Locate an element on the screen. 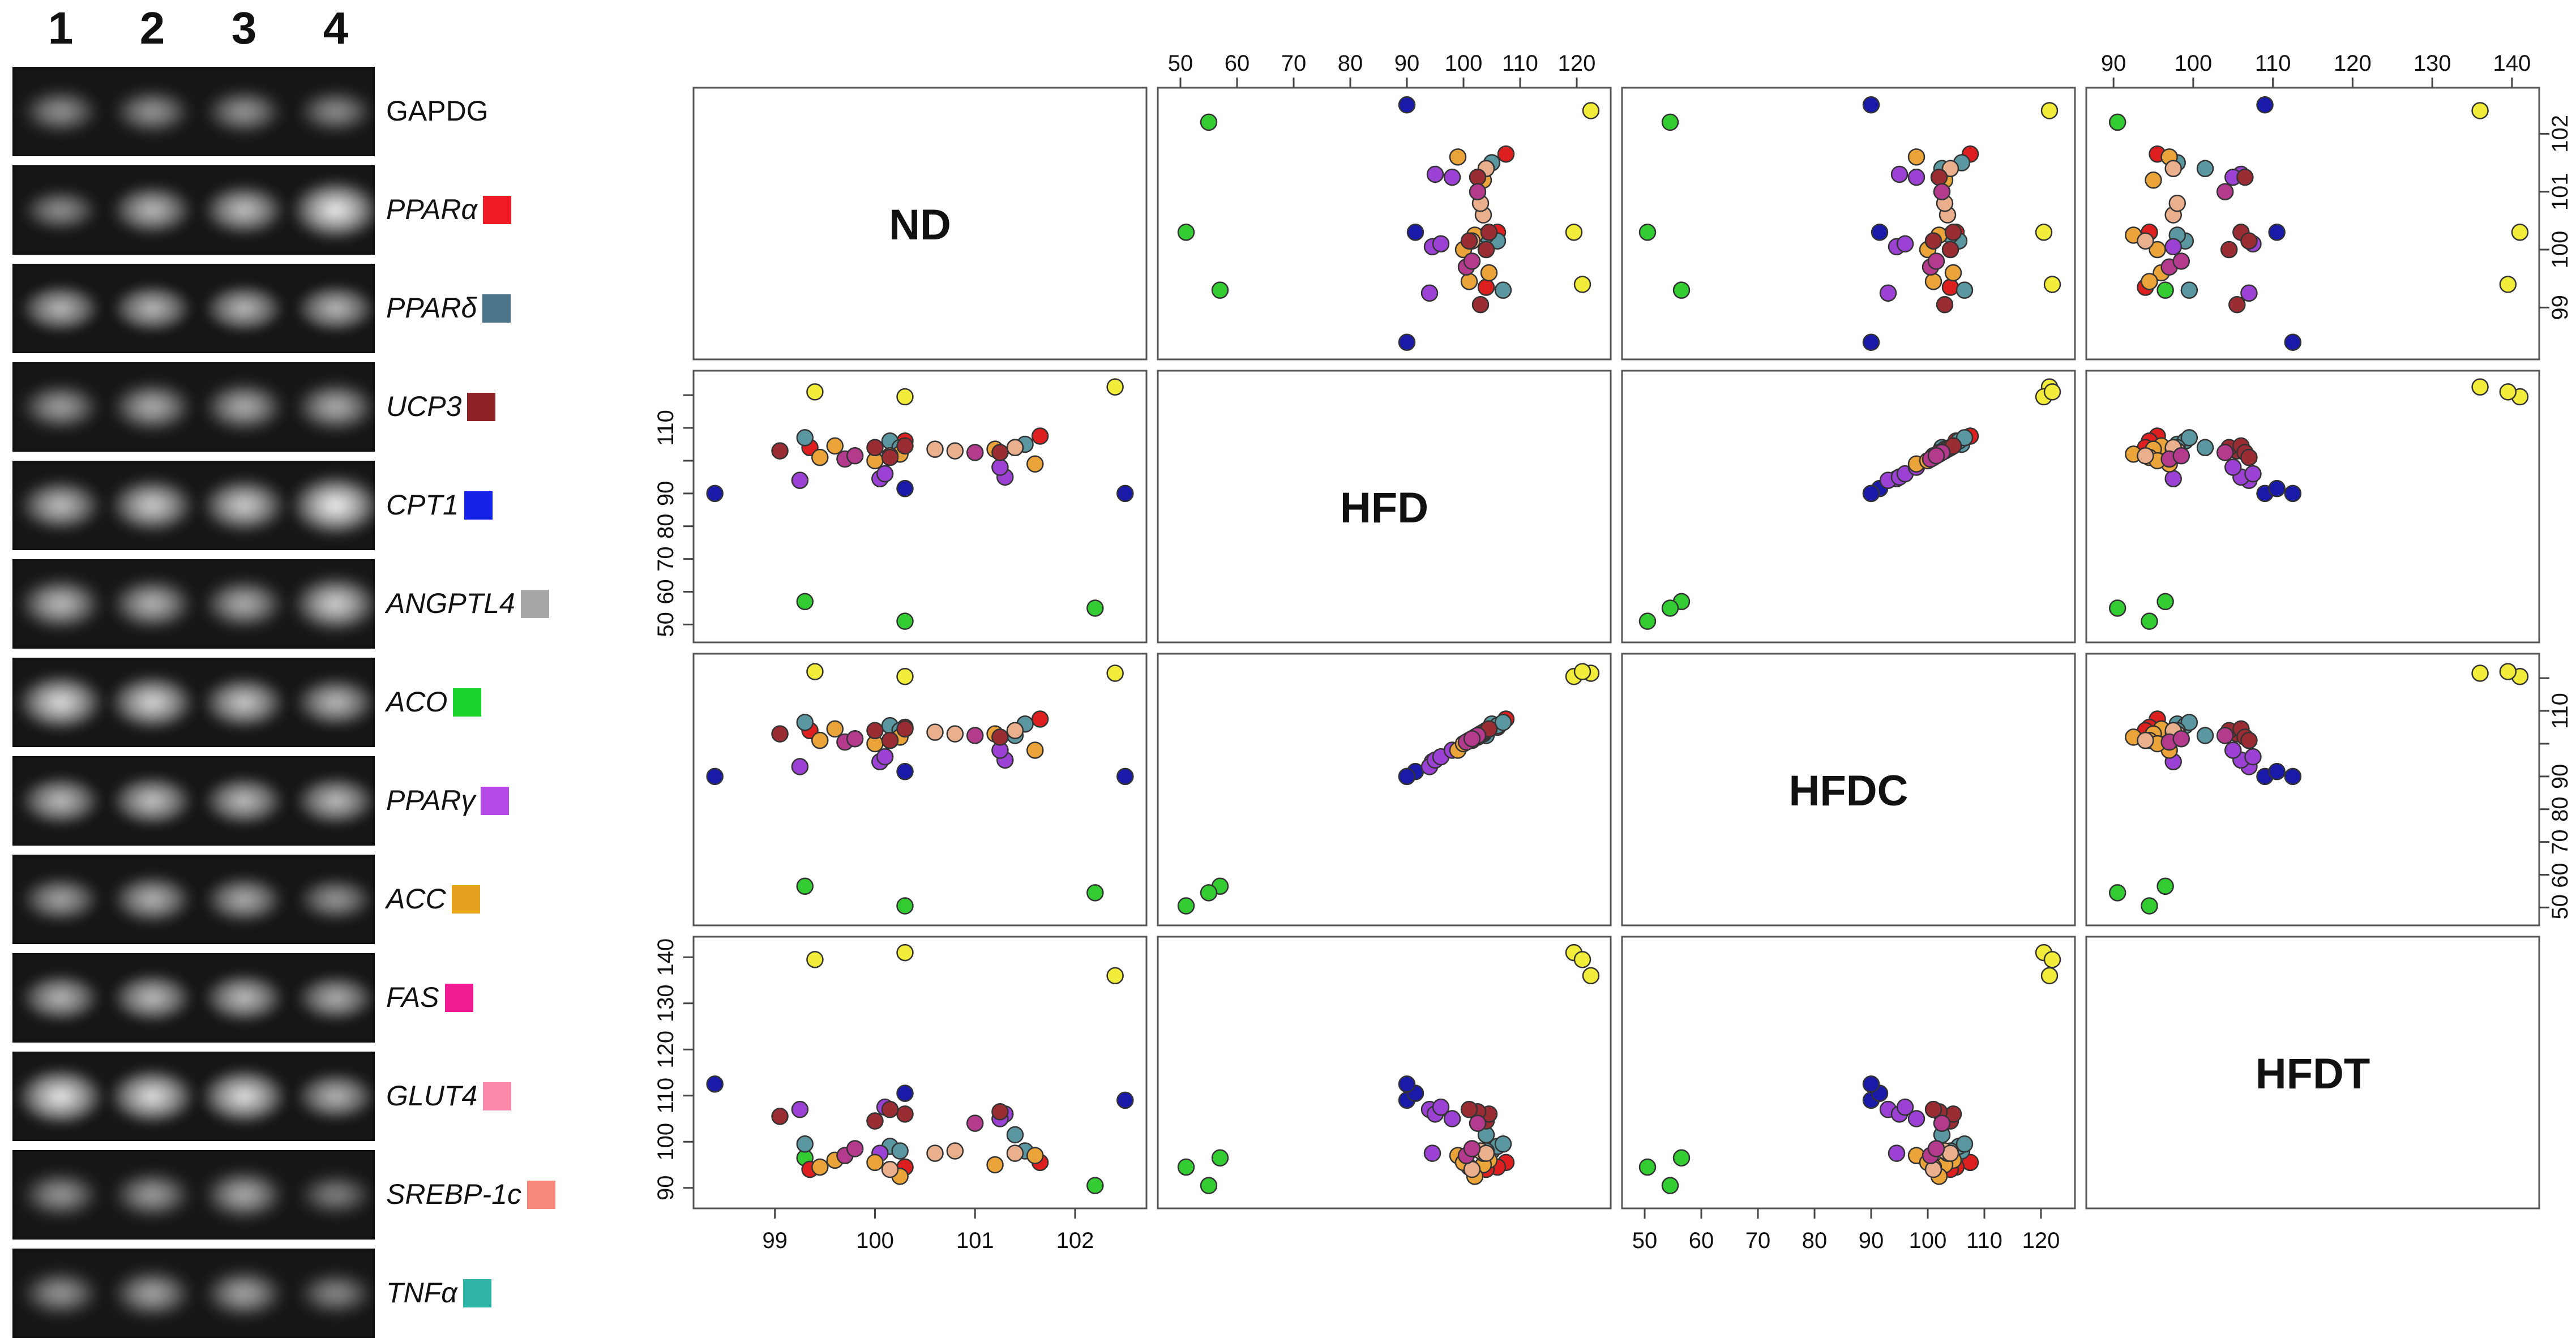  gene-label-pparγ: PPARγ is located at coordinates (431, 800).